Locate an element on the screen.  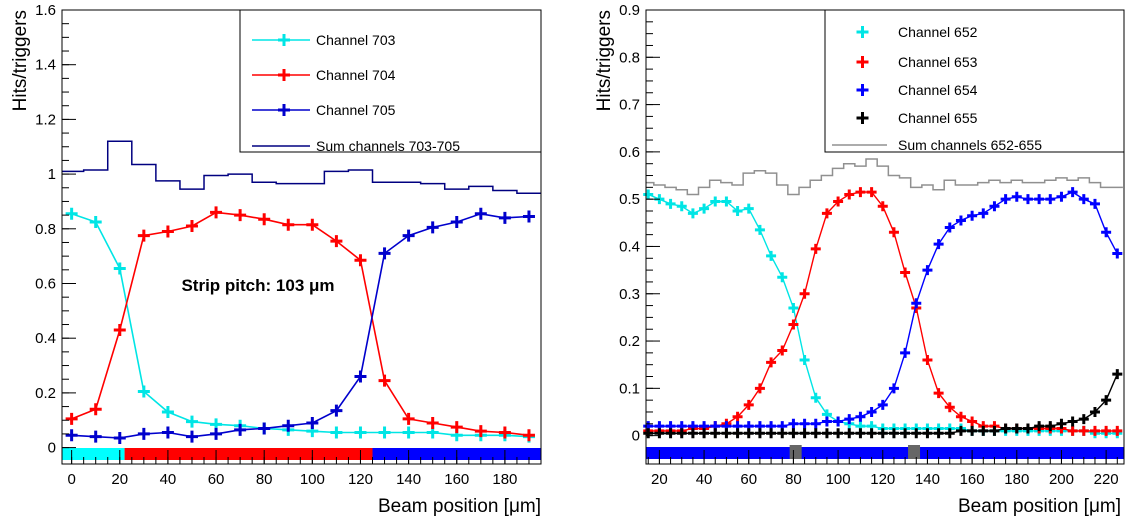
x-tick-label: 0 is located at coordinates (71, 479).